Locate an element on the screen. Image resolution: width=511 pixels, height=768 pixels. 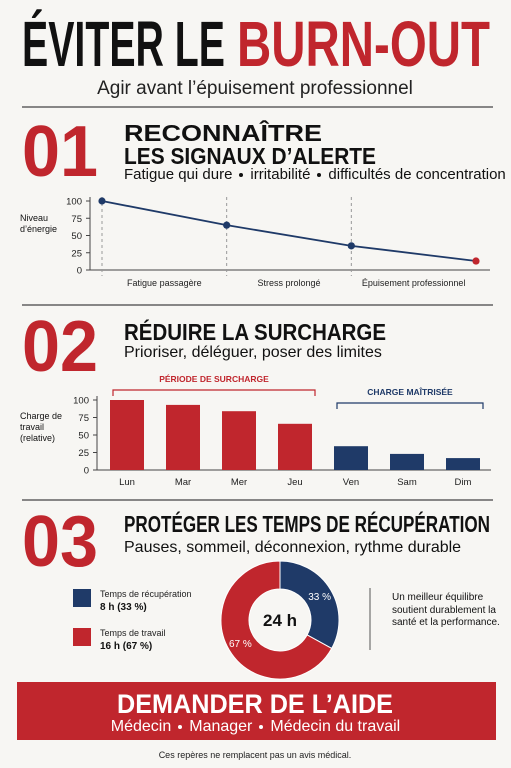
x-tick-label: Jeu is located at coordinates (294, 482).